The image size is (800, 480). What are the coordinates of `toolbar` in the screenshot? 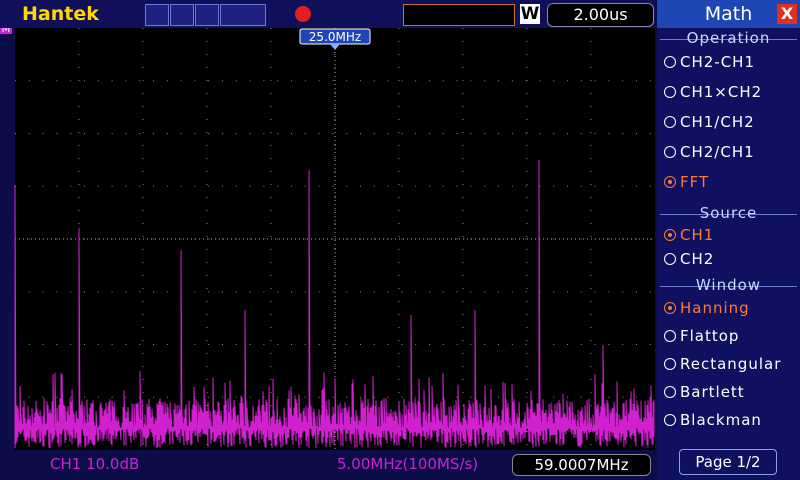 It's located at (327, 14).